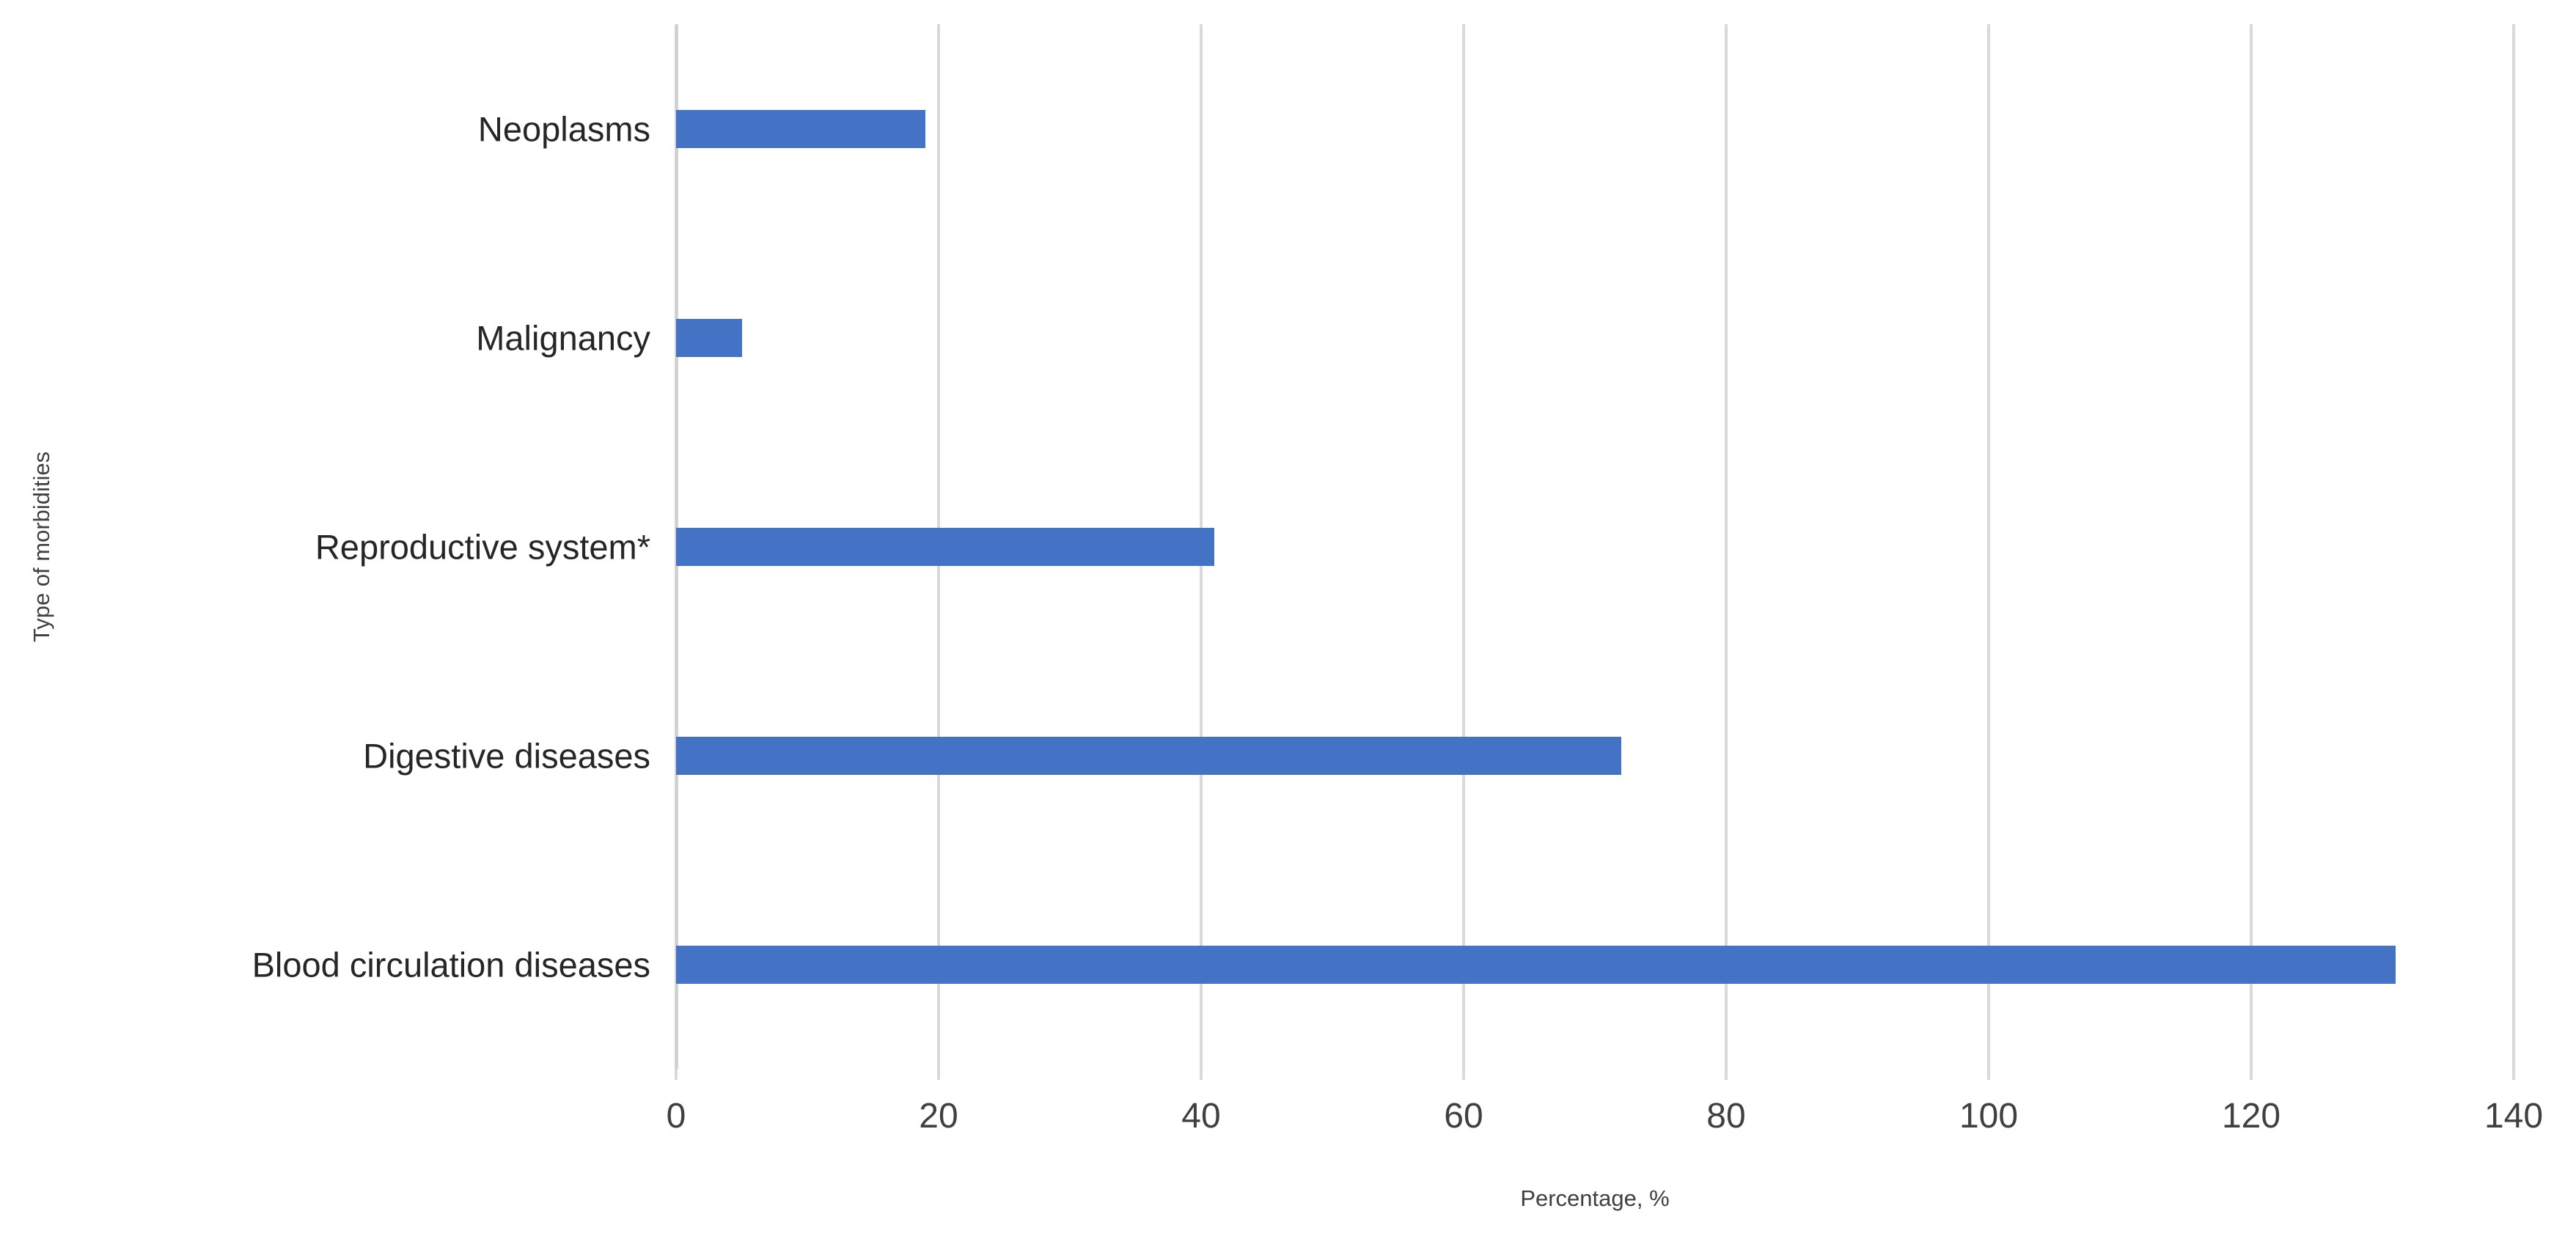 The image size is (2576, 1236). What do you see at coordinates (506, 755) in the screenshot?
I see `category-label-digestive-diseases: Digestive diseases` at bounding box center [506, 755].